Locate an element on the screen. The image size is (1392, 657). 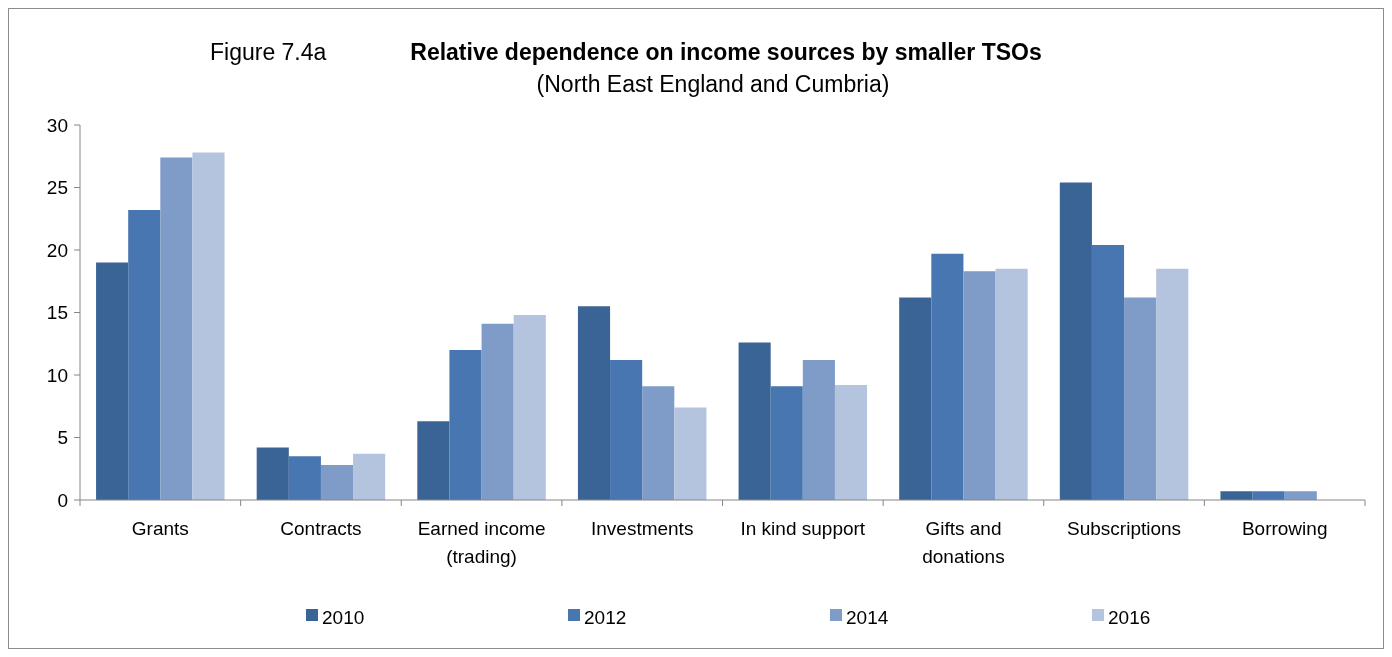
x-tick-label: Gifts and donations is located at coordinates (963, 542).